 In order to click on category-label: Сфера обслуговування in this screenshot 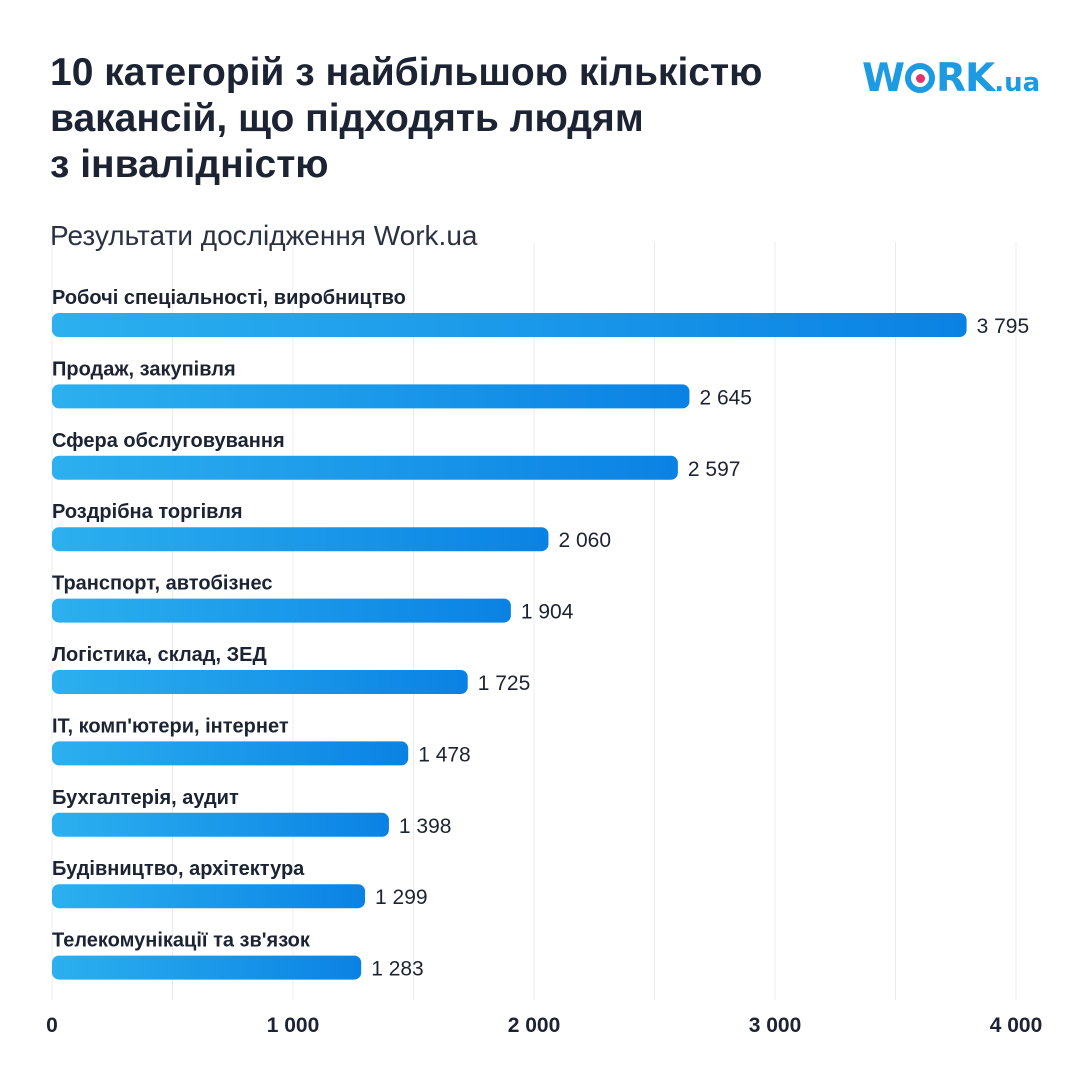, I will do `click(168, 441)`.